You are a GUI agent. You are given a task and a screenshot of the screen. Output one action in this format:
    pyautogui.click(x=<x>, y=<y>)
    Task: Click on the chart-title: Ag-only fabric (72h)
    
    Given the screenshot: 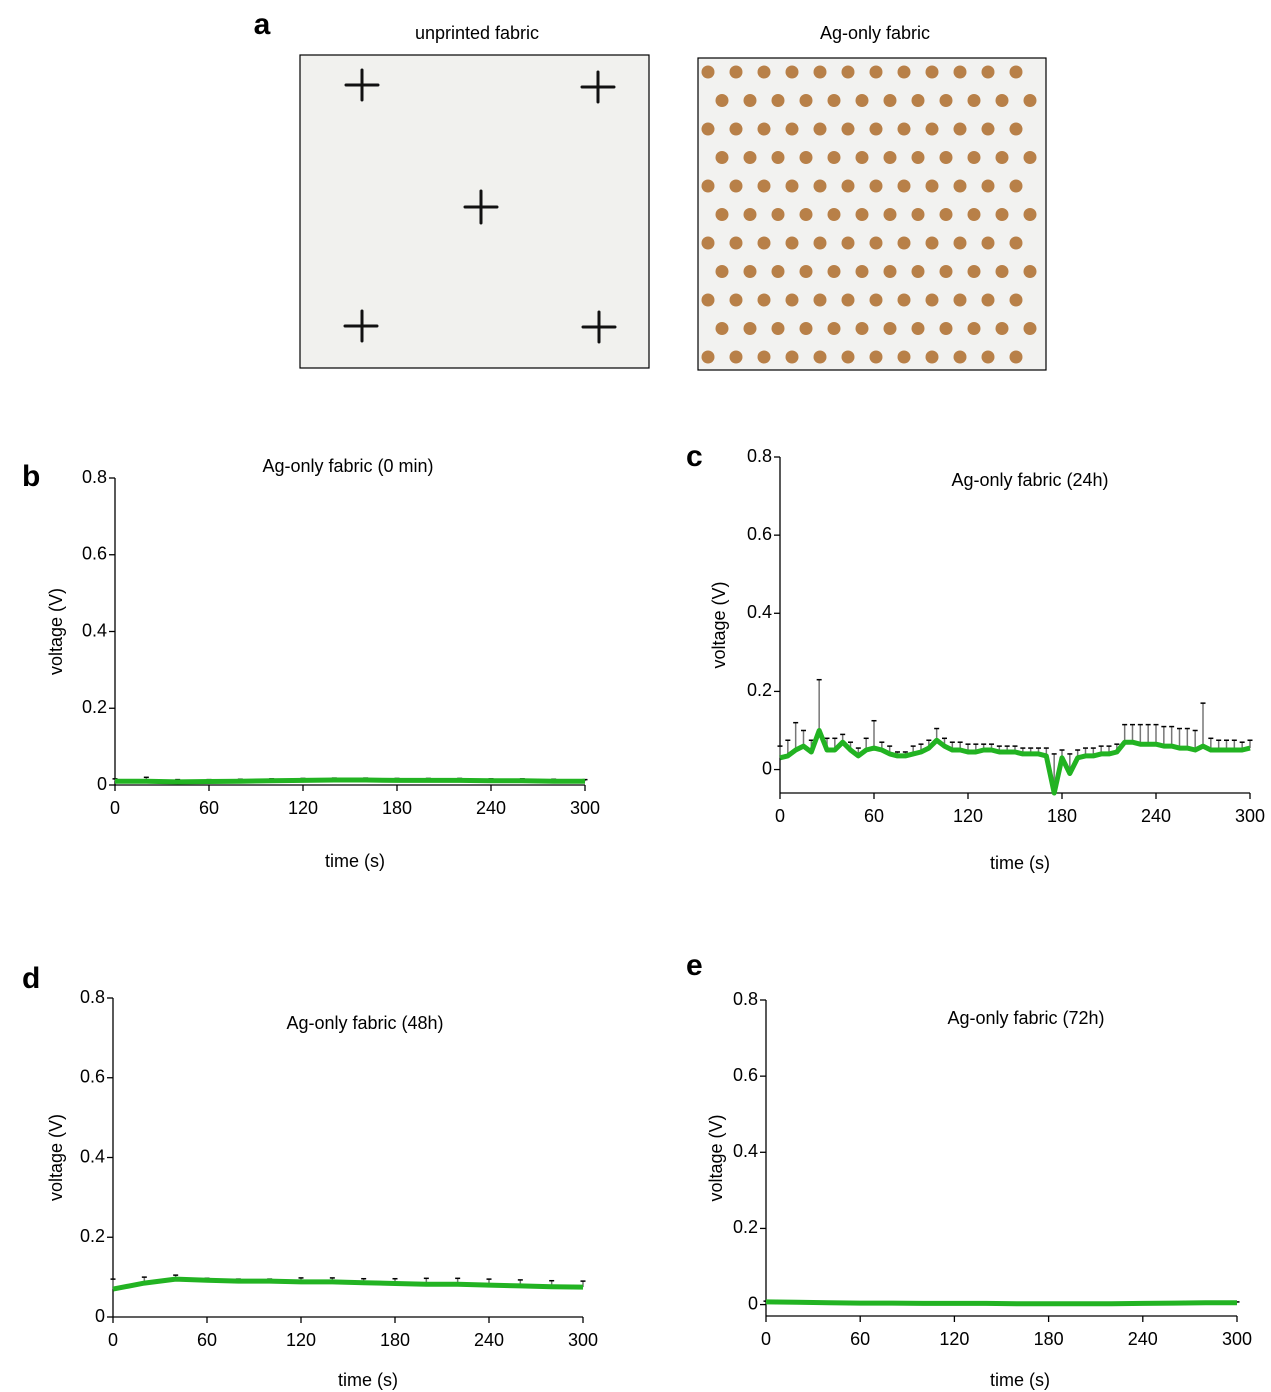 What is the action you would take?
    pyautogui.click(x=1025, y=1018)
    